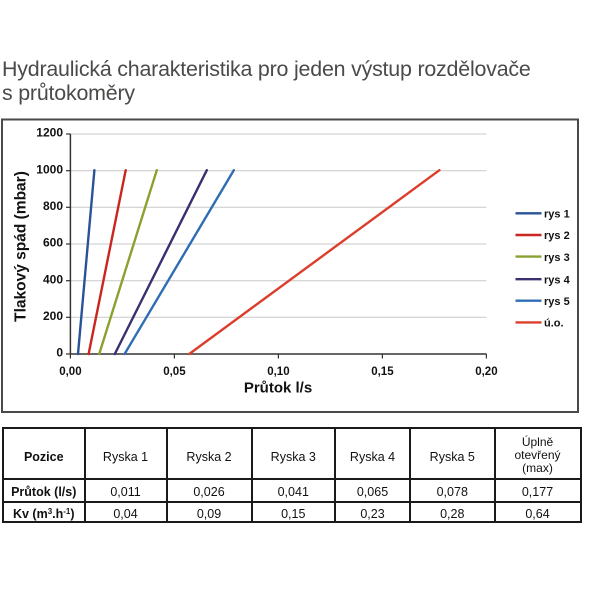  Describe the element at coordinates (53, 206) in the screenshot. I see `svg-text: 800` at that location.